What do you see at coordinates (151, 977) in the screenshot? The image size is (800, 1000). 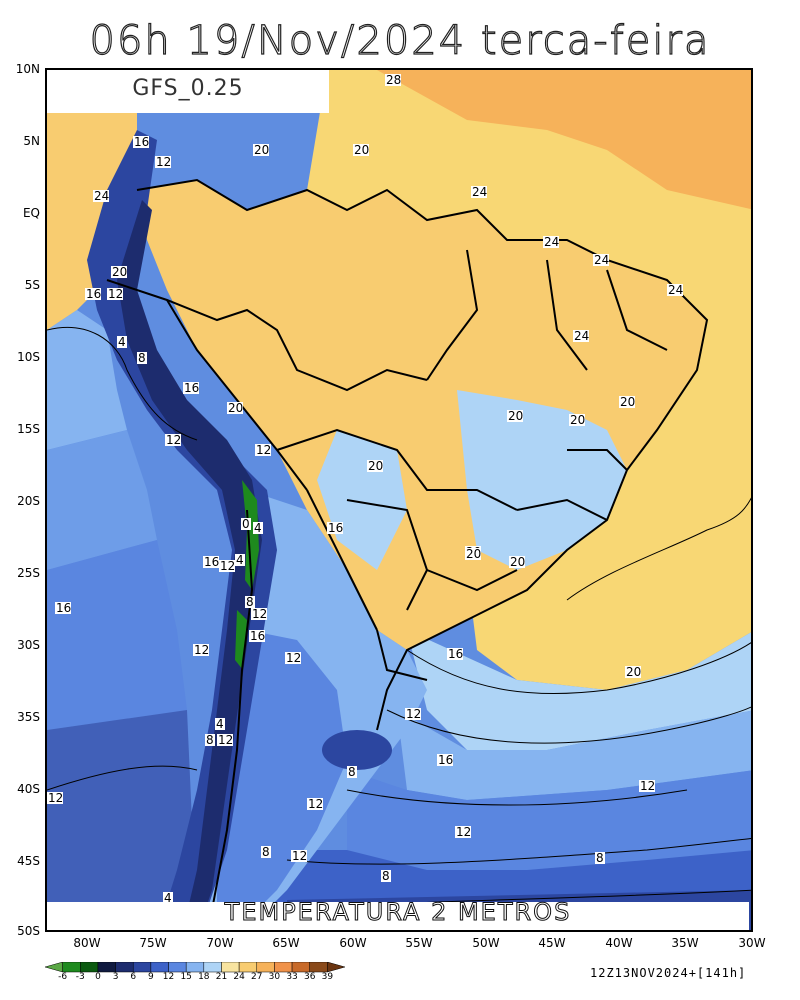 I see `colorbar-tick-label: 9` at bounding box center [151, 977].